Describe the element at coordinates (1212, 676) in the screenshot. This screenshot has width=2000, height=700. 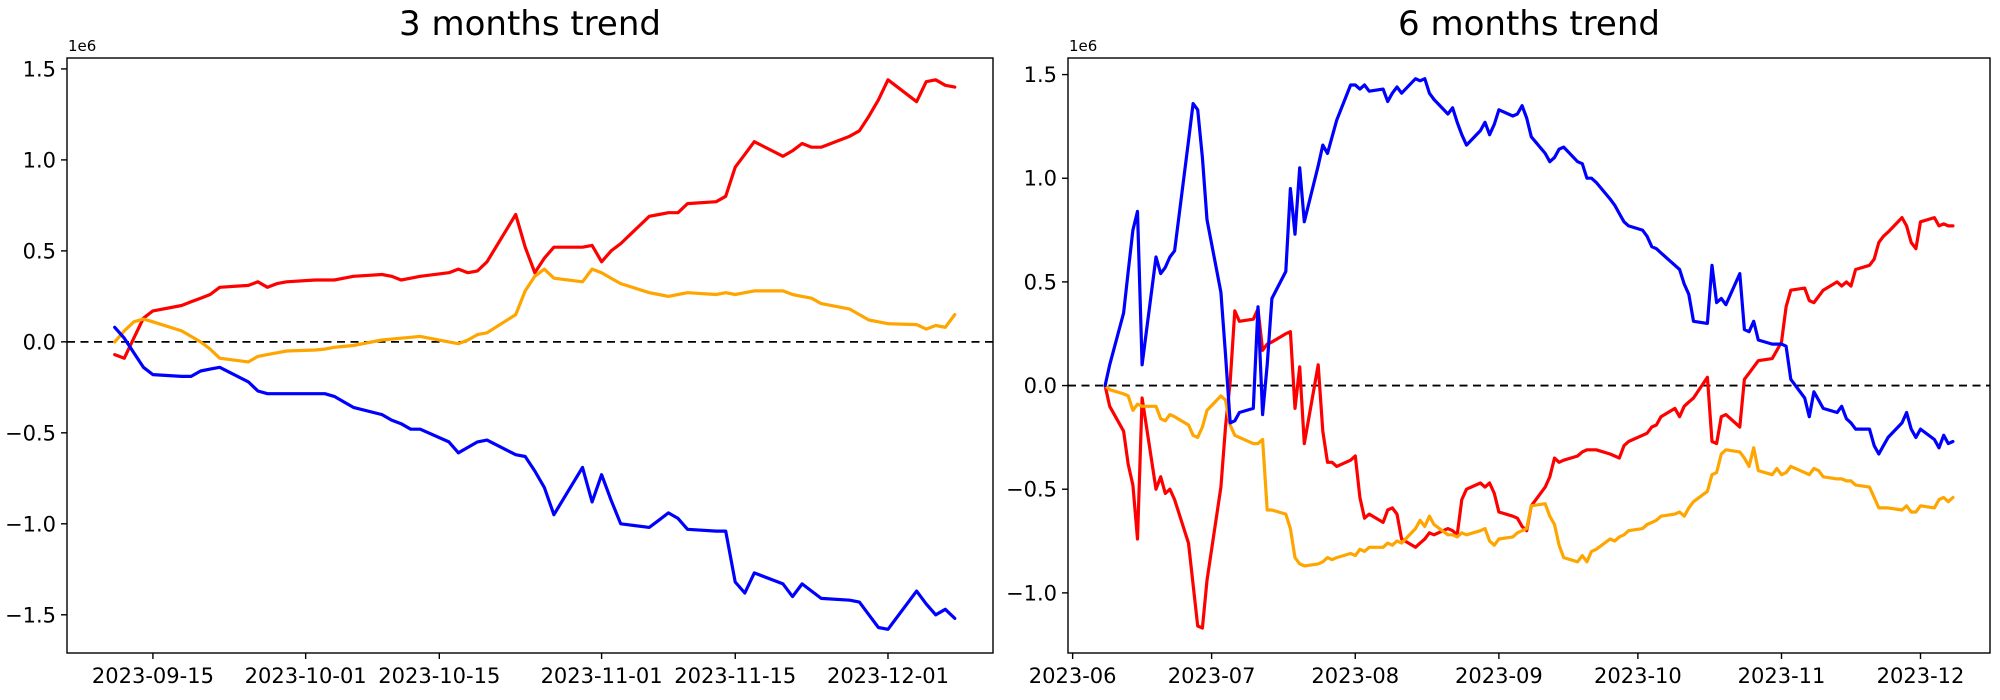
I see `x-tick-label: 2023-07` at that location.